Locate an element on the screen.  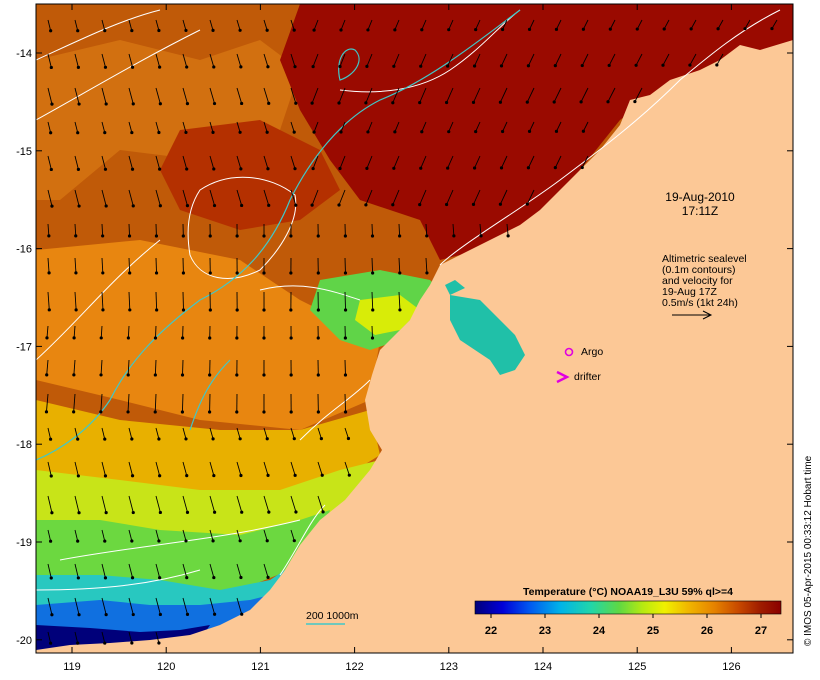
lat-tick-label: -17 is located at coordinates (24, 347).